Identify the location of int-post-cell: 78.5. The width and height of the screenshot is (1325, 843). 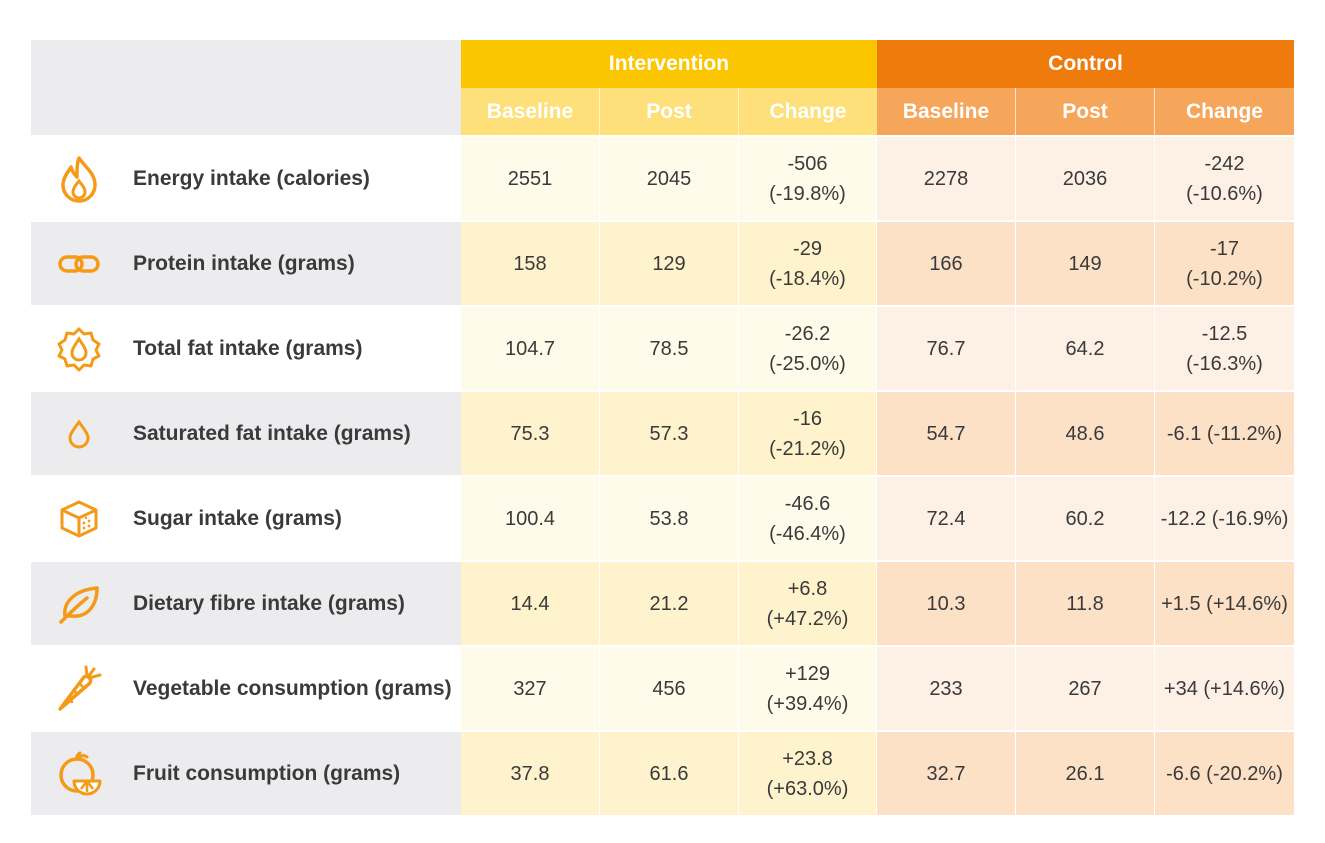
(669, 348).